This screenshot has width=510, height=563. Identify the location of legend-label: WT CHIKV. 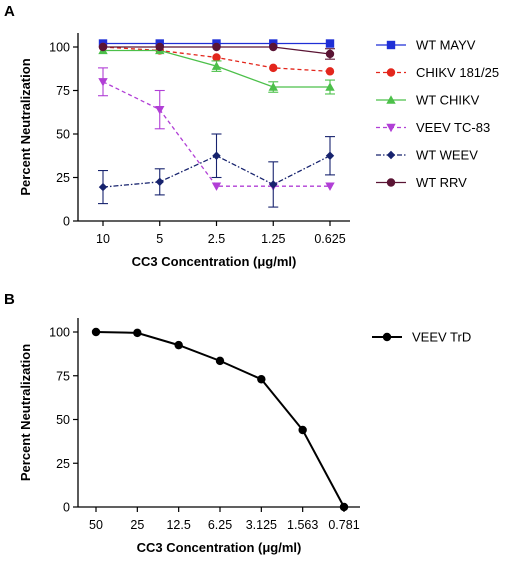
(448, 100).